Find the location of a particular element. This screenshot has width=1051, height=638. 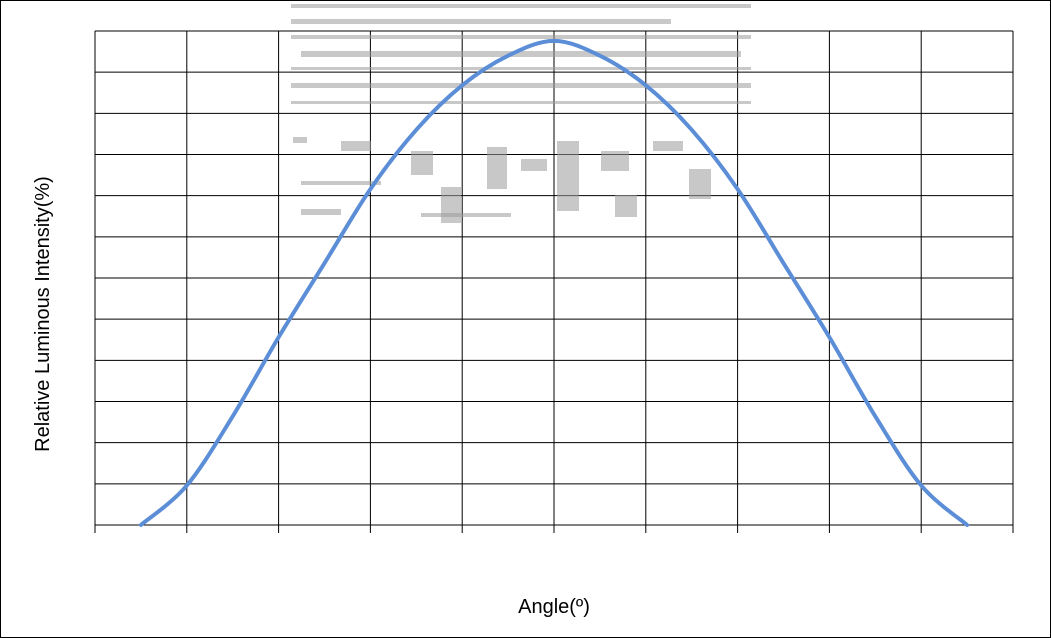

x-axis-label: Angle(º) is located at coordinates (554, 607).